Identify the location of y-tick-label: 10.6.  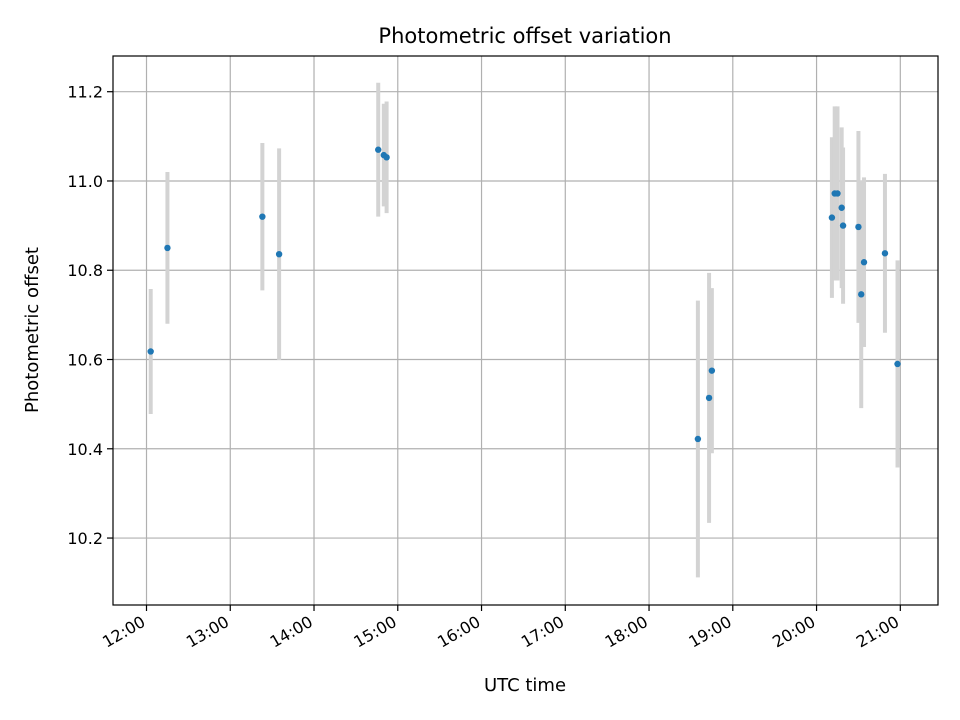
(85, 360).